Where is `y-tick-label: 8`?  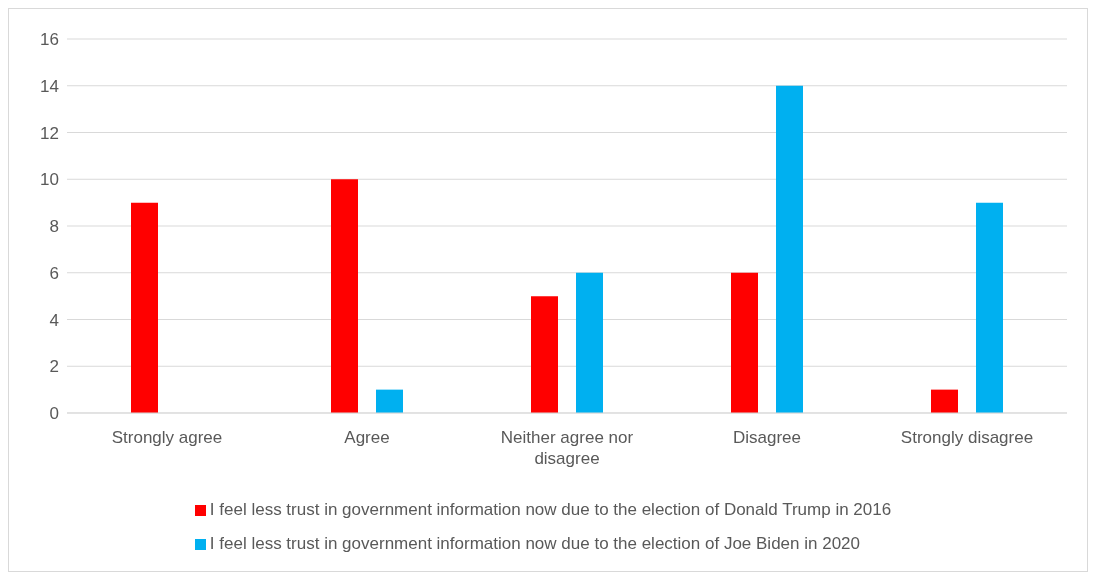 y-tick-label: 8 is located at coordinates (54, 227).